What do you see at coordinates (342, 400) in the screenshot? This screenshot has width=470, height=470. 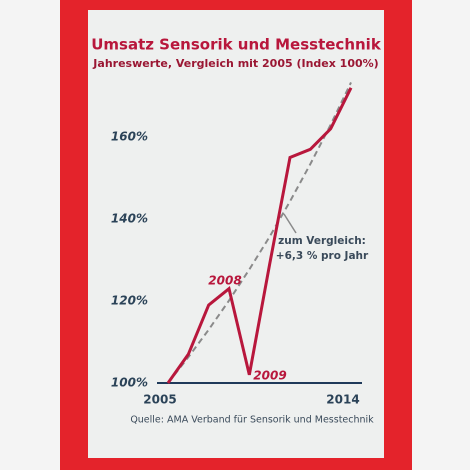 I see `x-tick-label: 2014` at bounding box center [342, 400].